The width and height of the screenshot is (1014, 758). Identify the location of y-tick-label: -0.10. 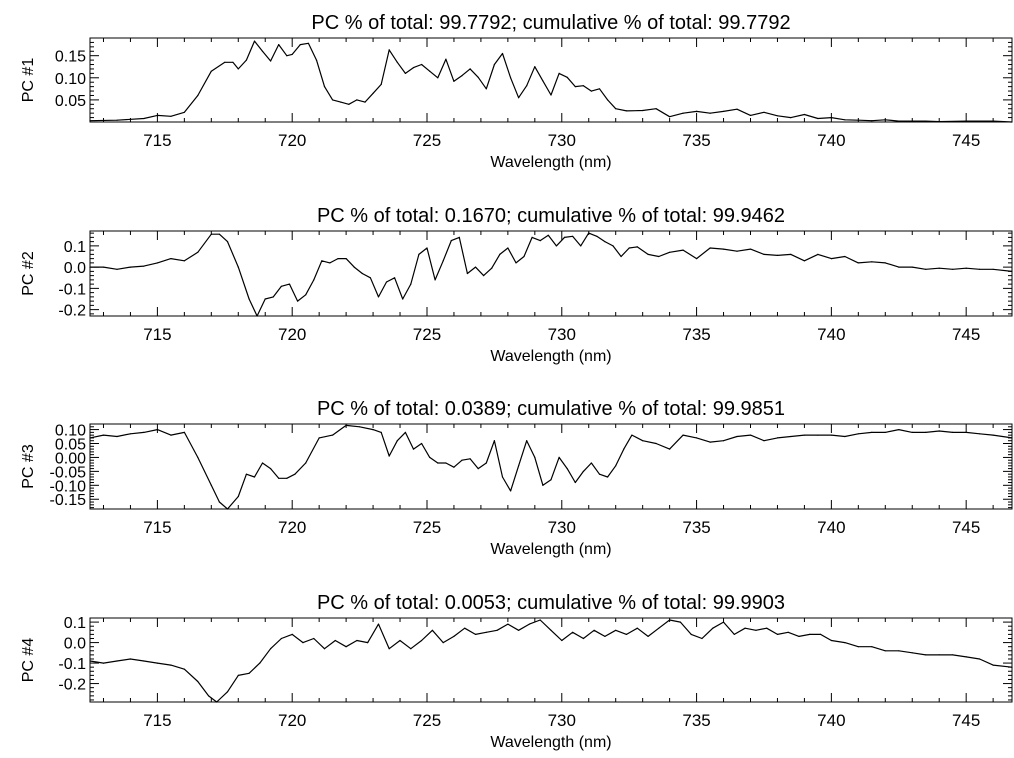
(68, 486).